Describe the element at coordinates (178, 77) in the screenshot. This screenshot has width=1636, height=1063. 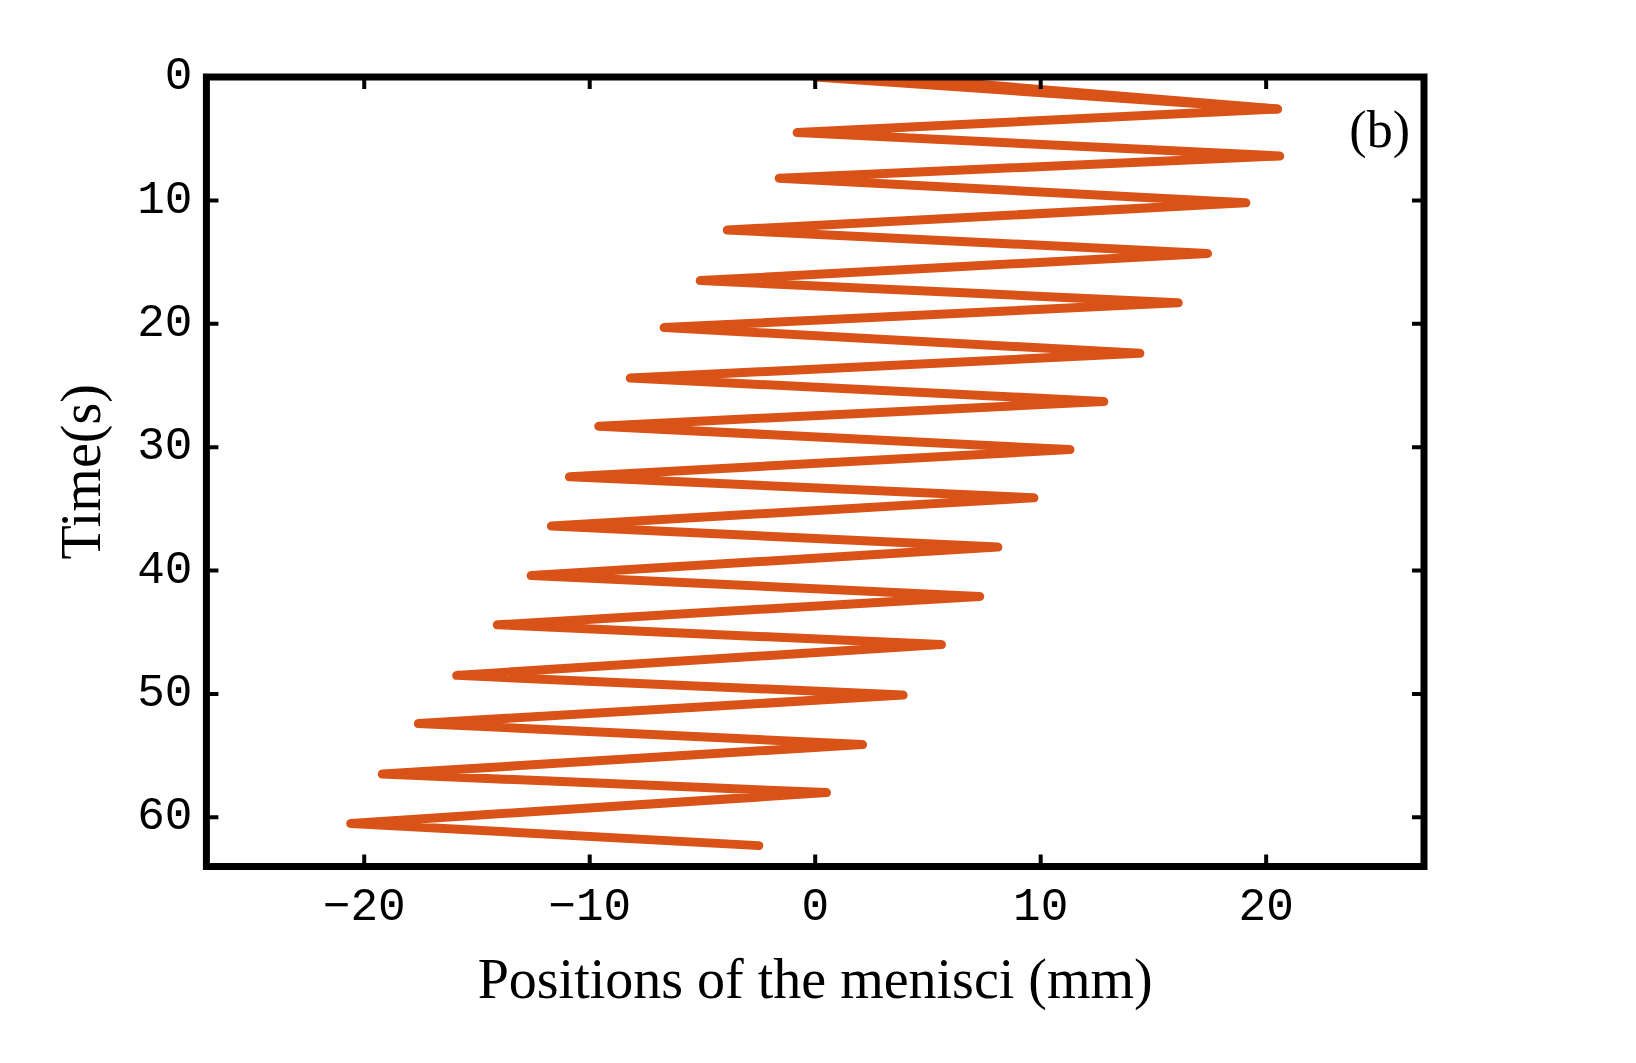
I see `y-tick-label: 0` at that location.